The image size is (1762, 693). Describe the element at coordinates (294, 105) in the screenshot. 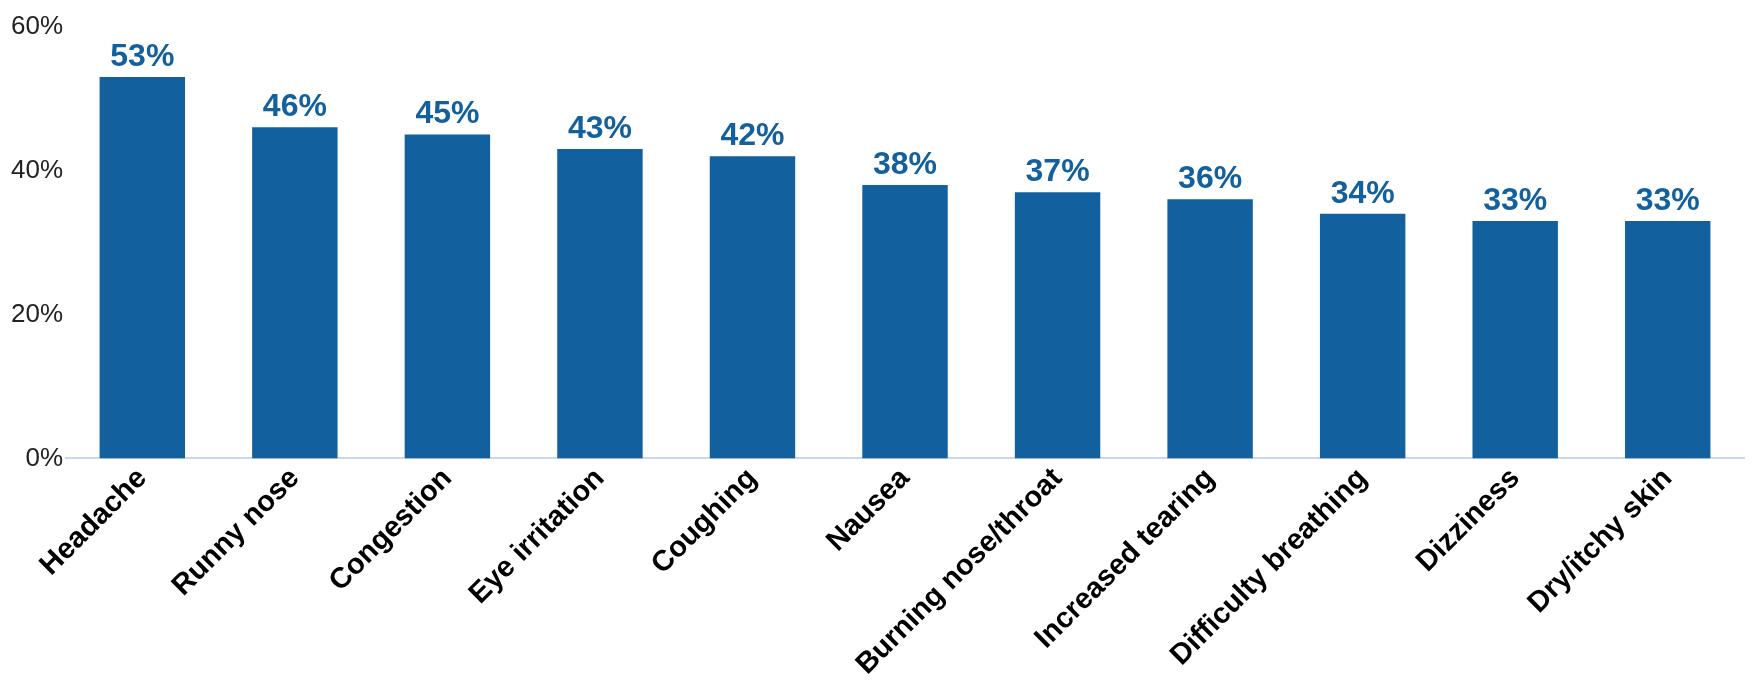

I see `data-label: 46%` at that location.